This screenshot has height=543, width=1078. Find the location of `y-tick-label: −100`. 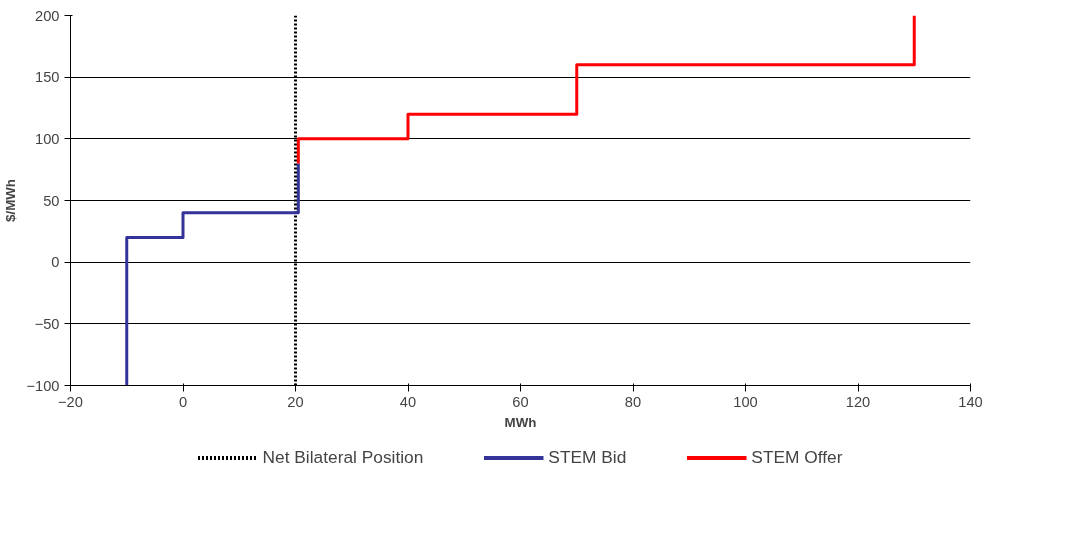

y-tick-label: −100 is located at coordinates (43, 385).